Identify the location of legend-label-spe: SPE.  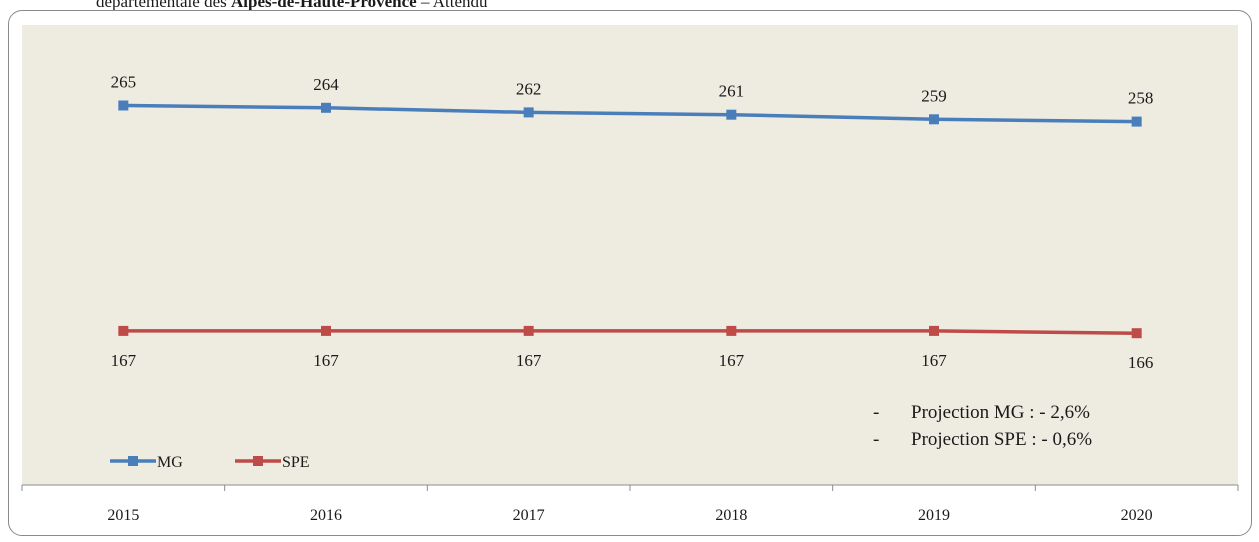
(296, 462).